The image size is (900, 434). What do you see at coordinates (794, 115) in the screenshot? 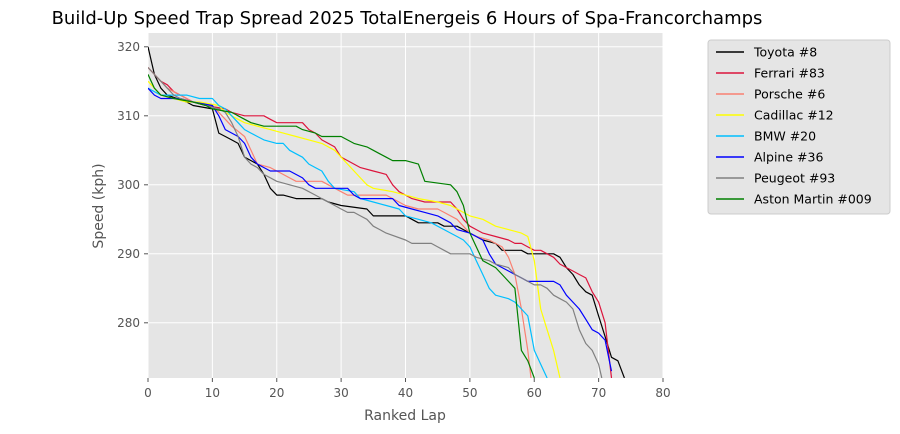
I see `legend-entry-label: Cadillac #12` at bounding box center [794, 115].